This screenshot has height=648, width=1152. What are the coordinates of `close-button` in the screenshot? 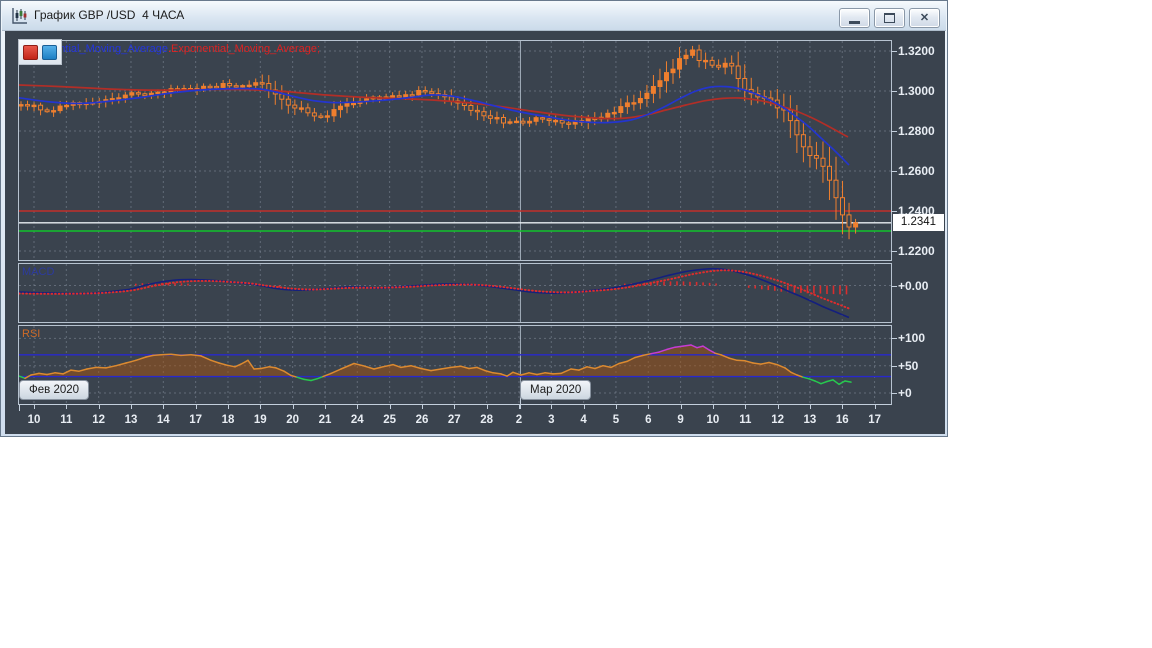 It's located at (924, 18).